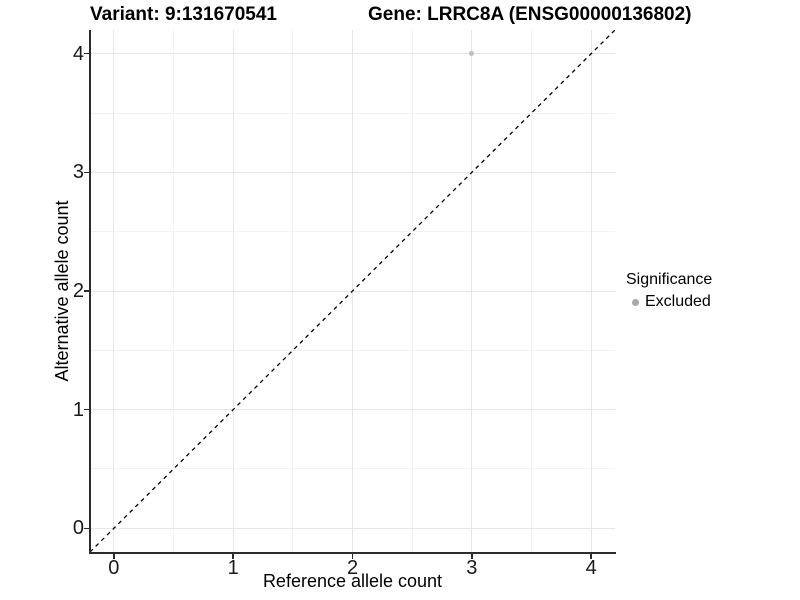  Describe the element at coordinates (78, 172) in the screenshot. I see `y-tick-label: 3` at that location.